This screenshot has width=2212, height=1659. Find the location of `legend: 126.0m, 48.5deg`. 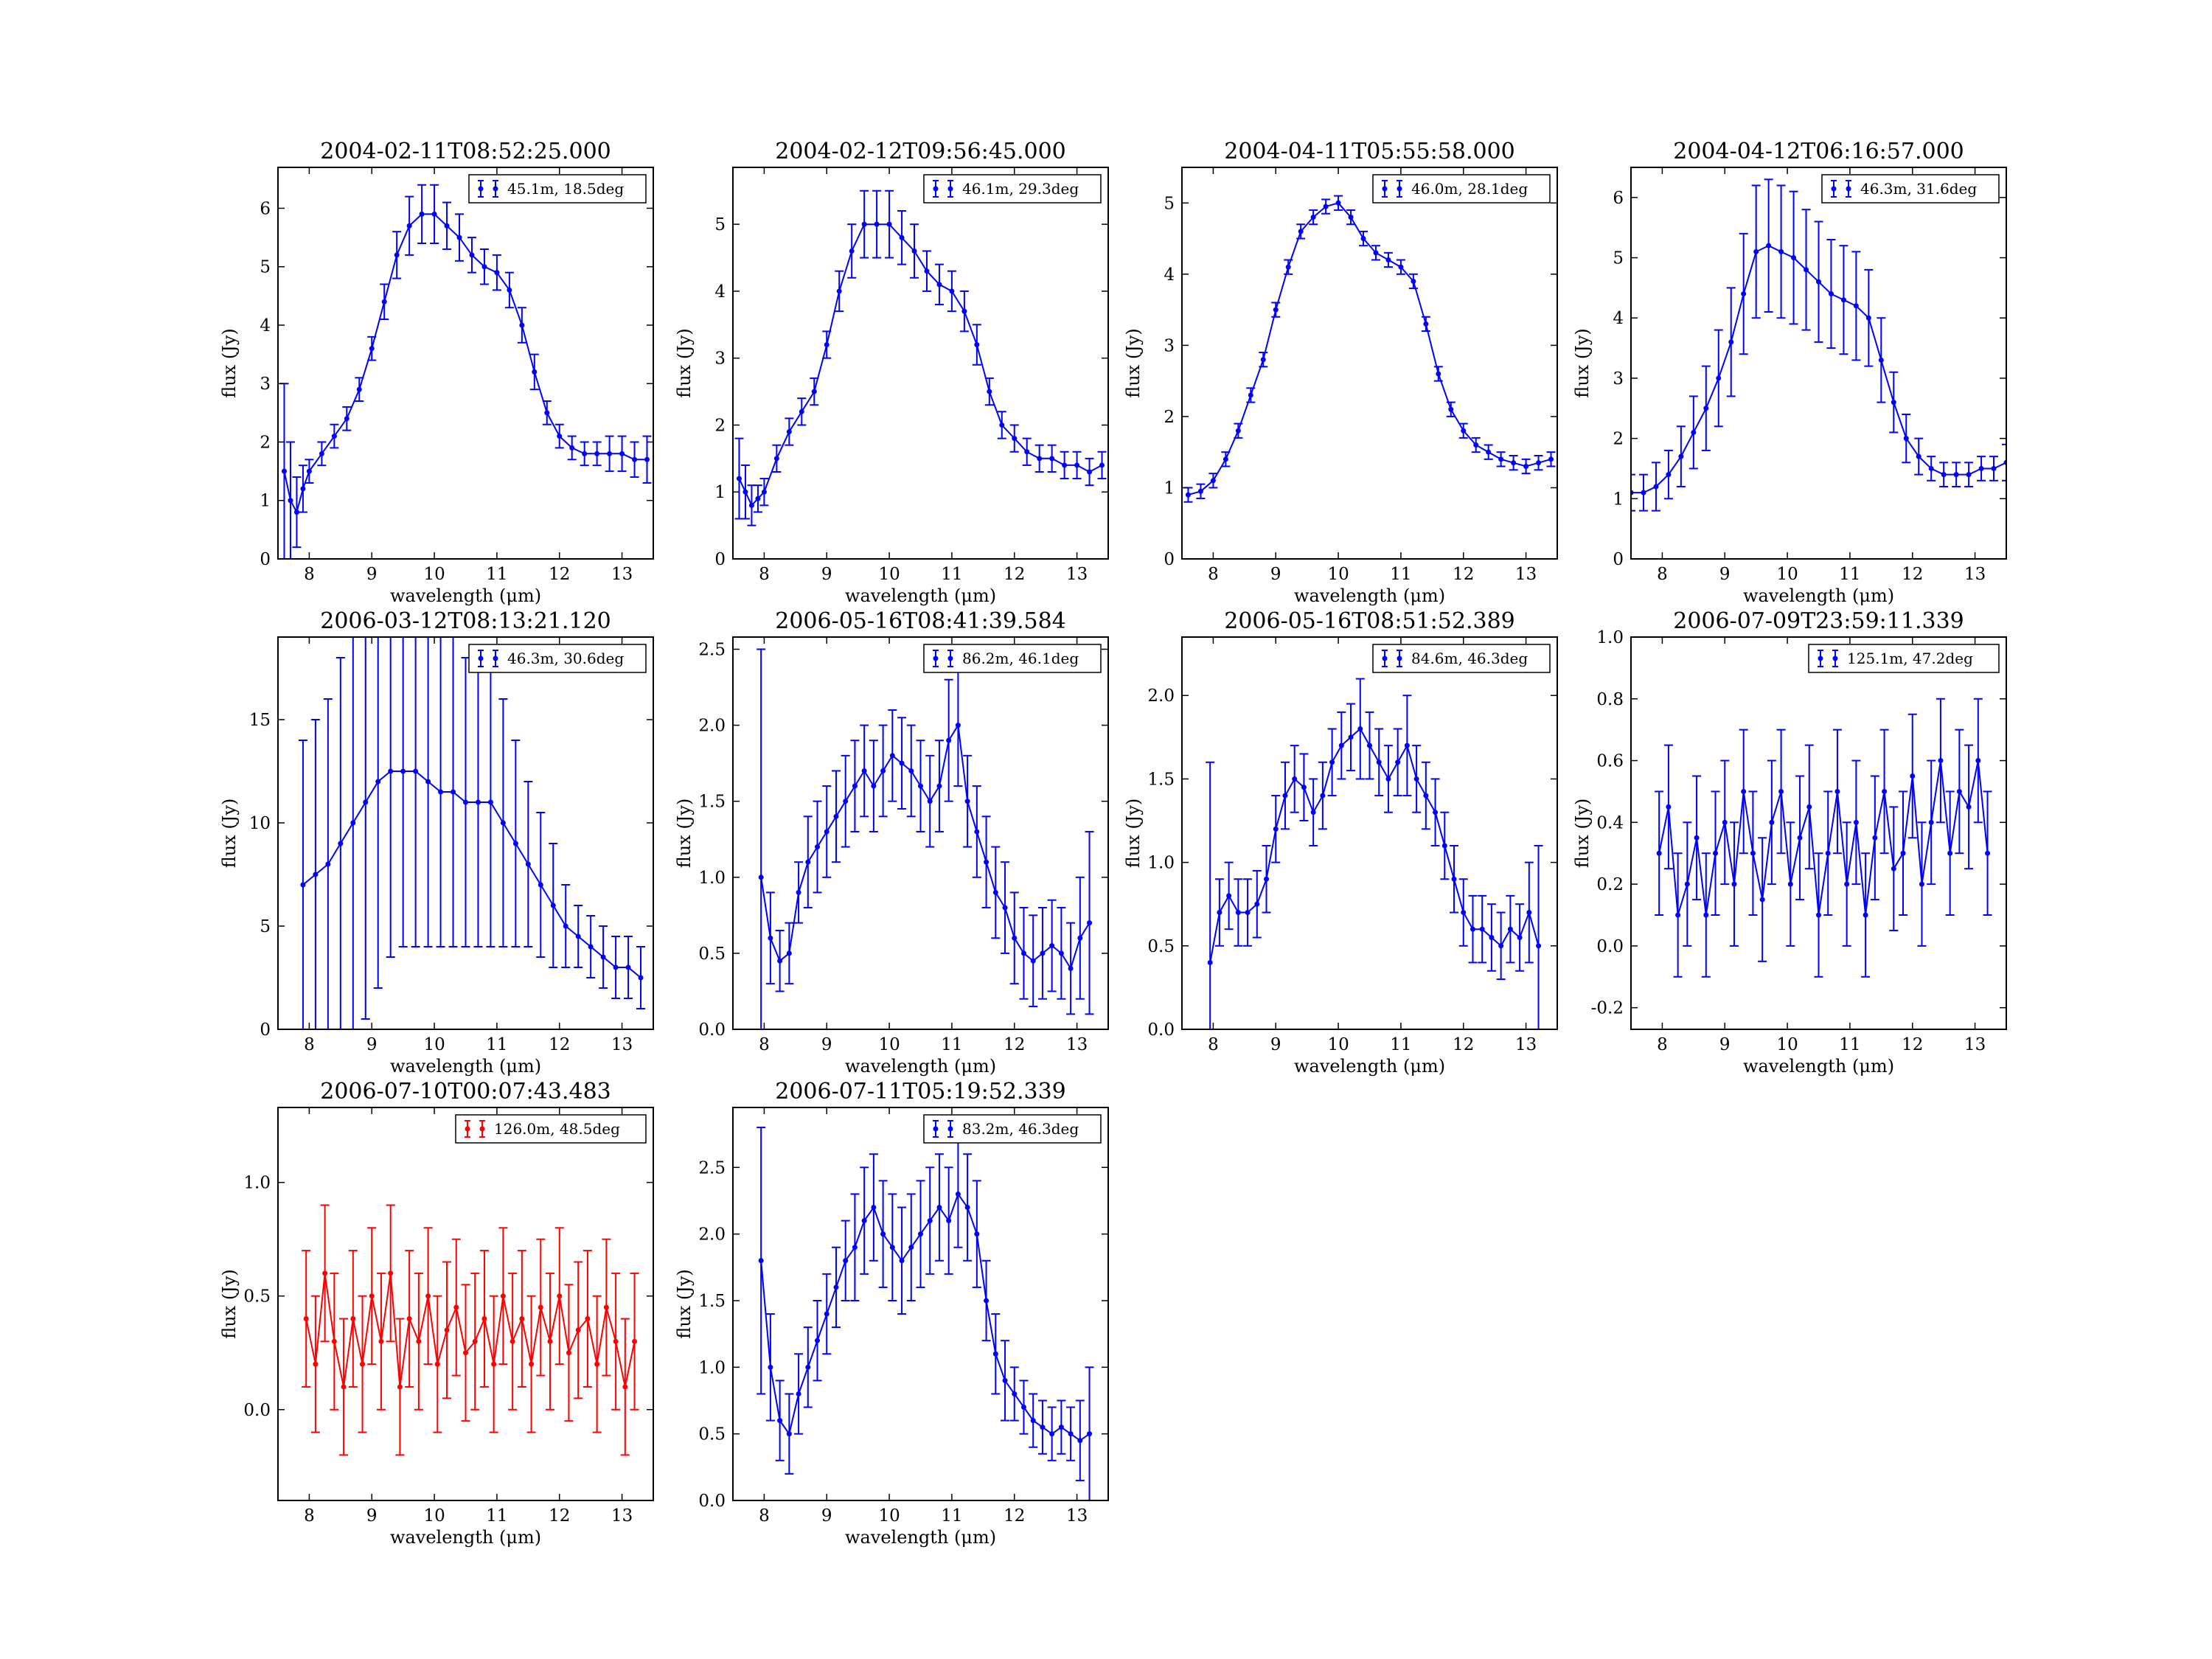

legend: 126.0m, 48.5deg is located at coordinates (551, 1129).